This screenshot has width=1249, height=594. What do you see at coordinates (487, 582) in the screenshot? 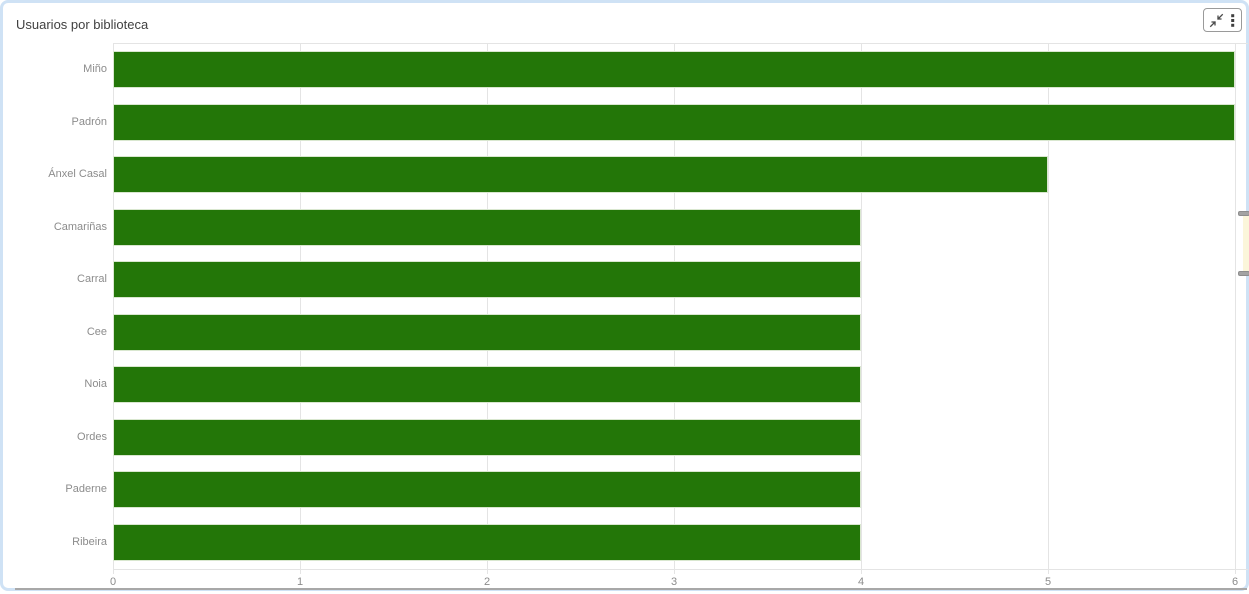
I see `x-tick-label: 2` at bounding box center [487, 582].